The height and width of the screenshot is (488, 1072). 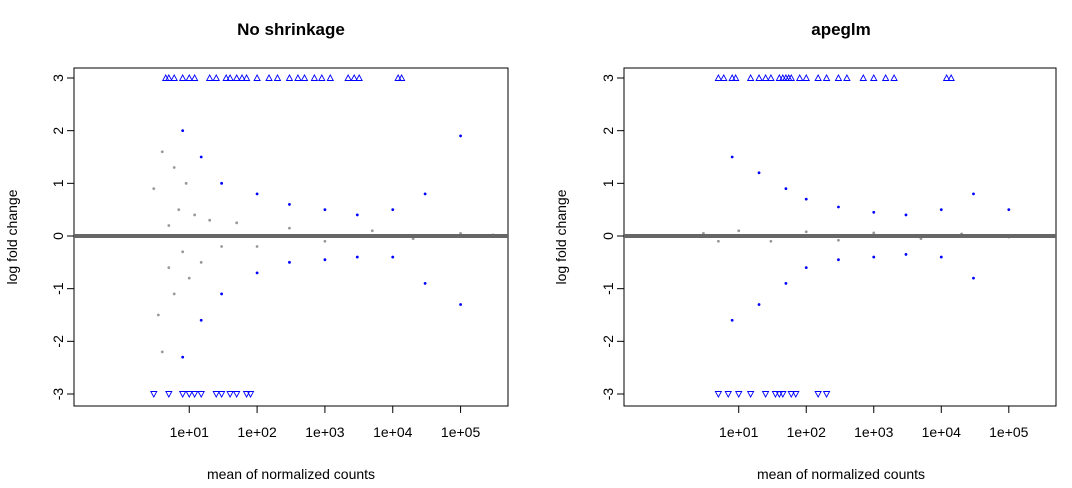 What do you see at coordinates (325, 432) in the screenshot?
I see `x-tick-label: 1e+03` at bounding box center [325, 432].